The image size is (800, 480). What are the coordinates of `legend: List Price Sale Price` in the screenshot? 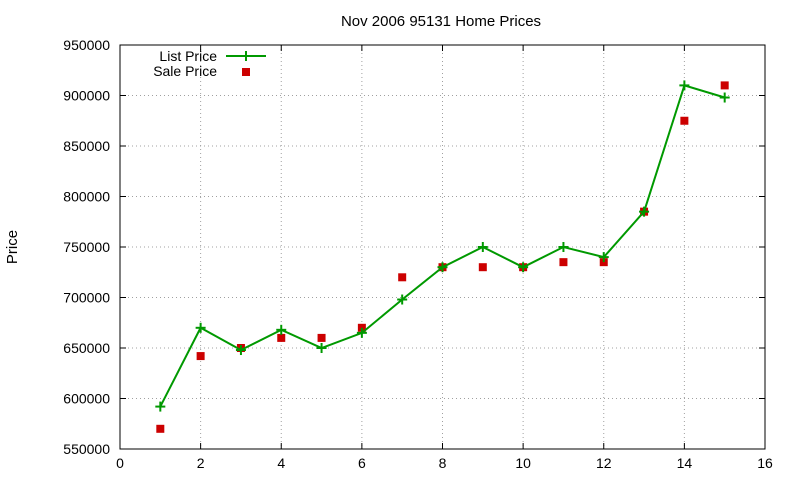 It's located at (209, 63).